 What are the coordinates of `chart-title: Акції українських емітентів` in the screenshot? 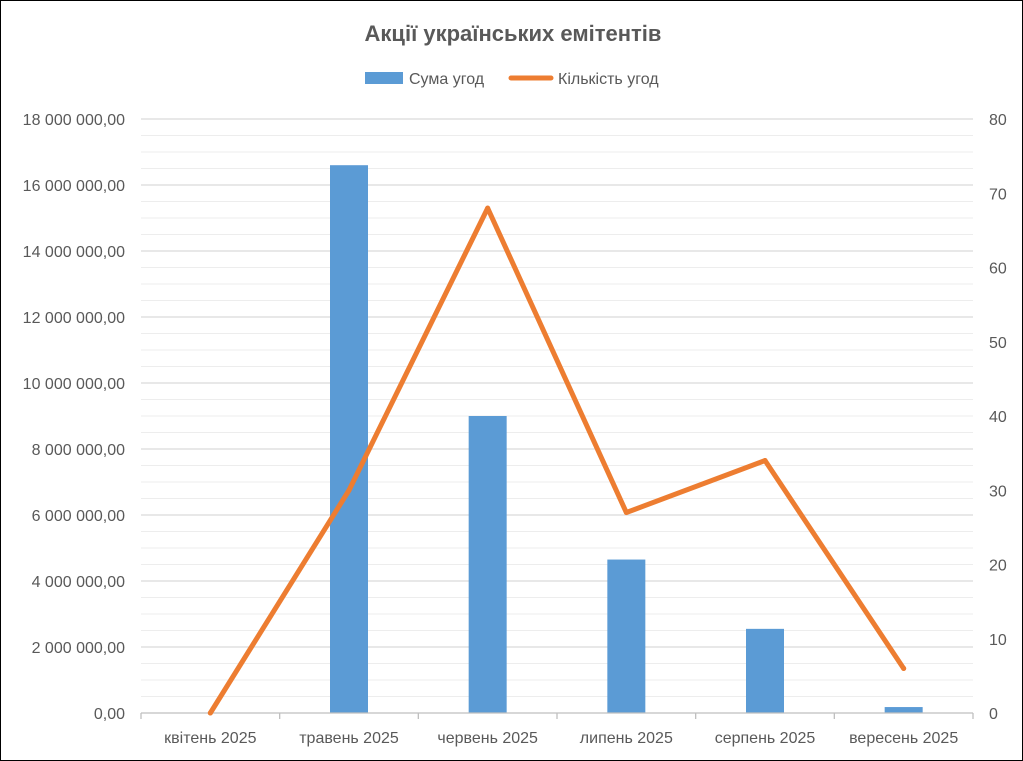 It's located at (513, 33).